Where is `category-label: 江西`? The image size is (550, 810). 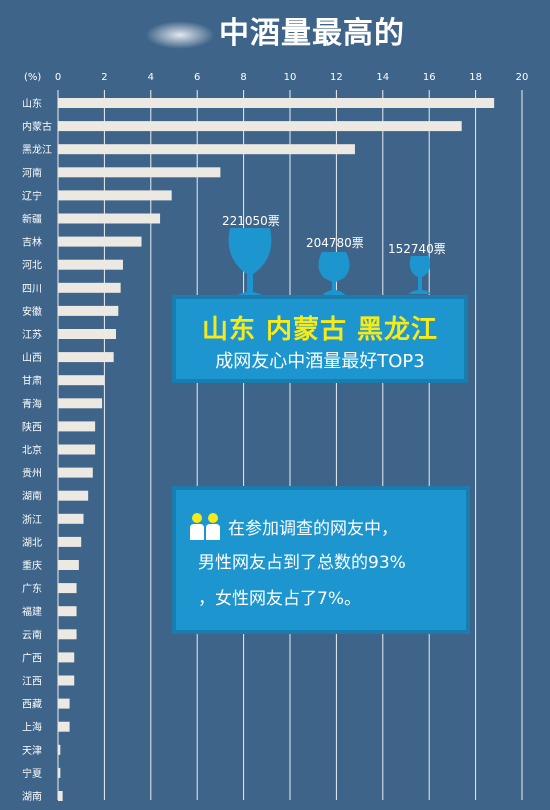 category-label: 江西 is located at coordinates (32, 682).